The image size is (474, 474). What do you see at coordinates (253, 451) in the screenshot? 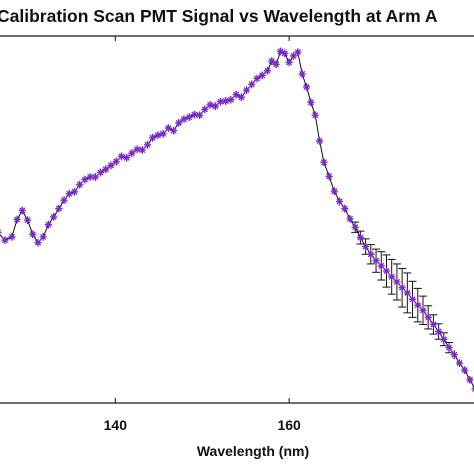
I see `x-axis-label: Wavelength (nm)` at bounding box center [253, 451].